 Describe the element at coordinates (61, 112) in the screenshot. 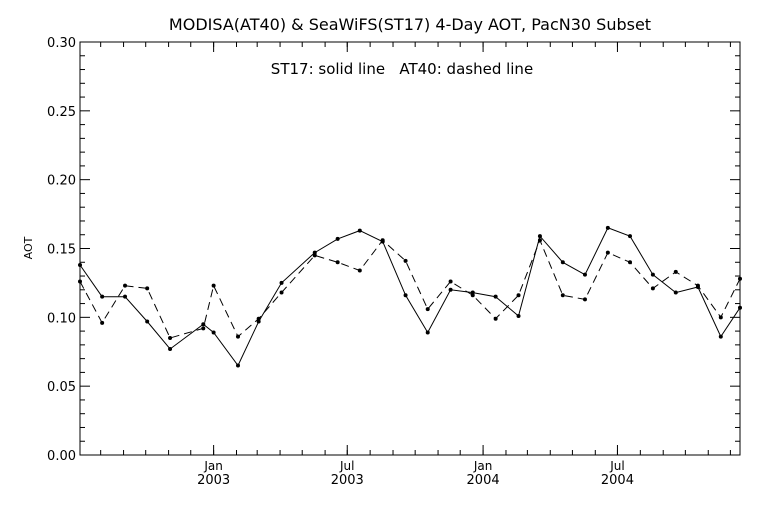

I see `y-tick-label: 0.25` at that location.